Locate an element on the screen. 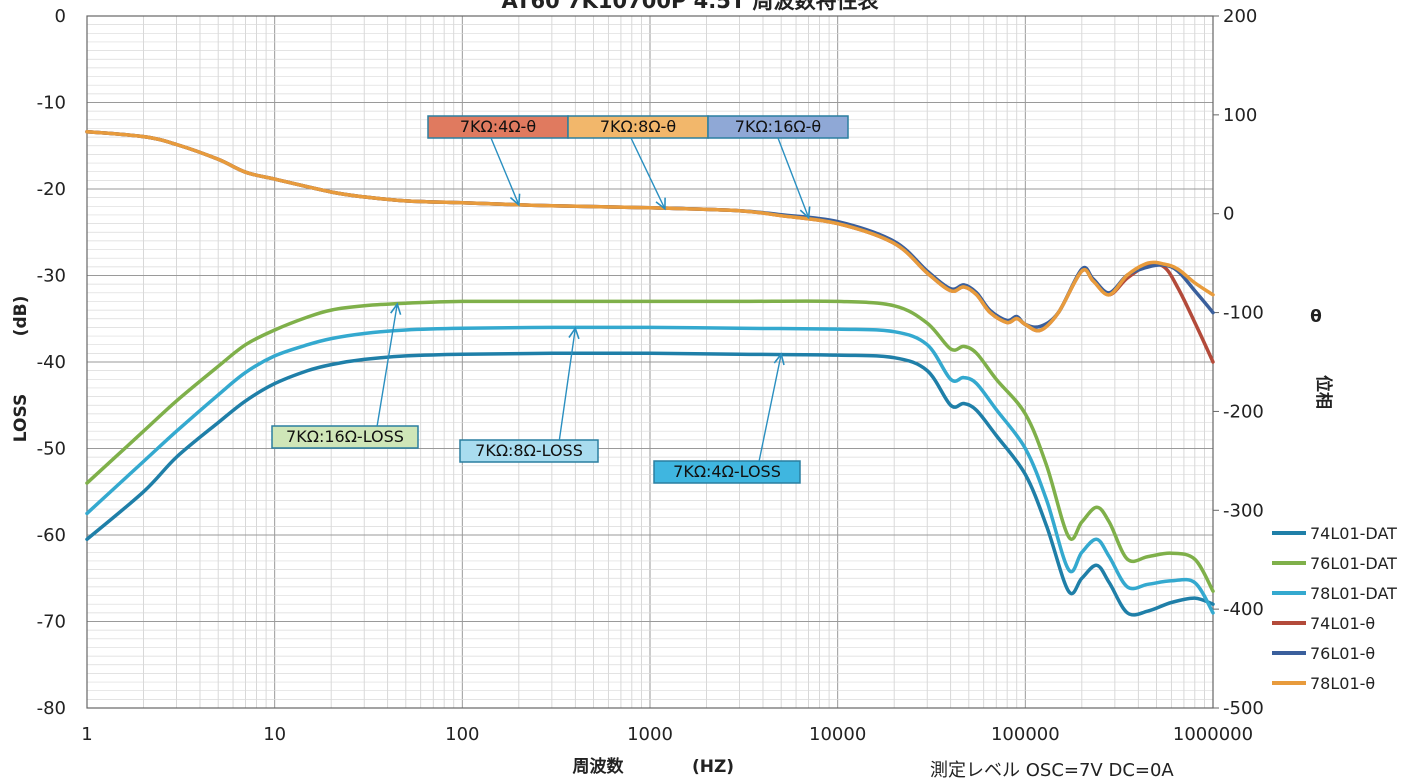 This screenshot has width=1416, height=782. annotation-label: 7KΩ:16Ω-θ is located at coordinates (778, 126).